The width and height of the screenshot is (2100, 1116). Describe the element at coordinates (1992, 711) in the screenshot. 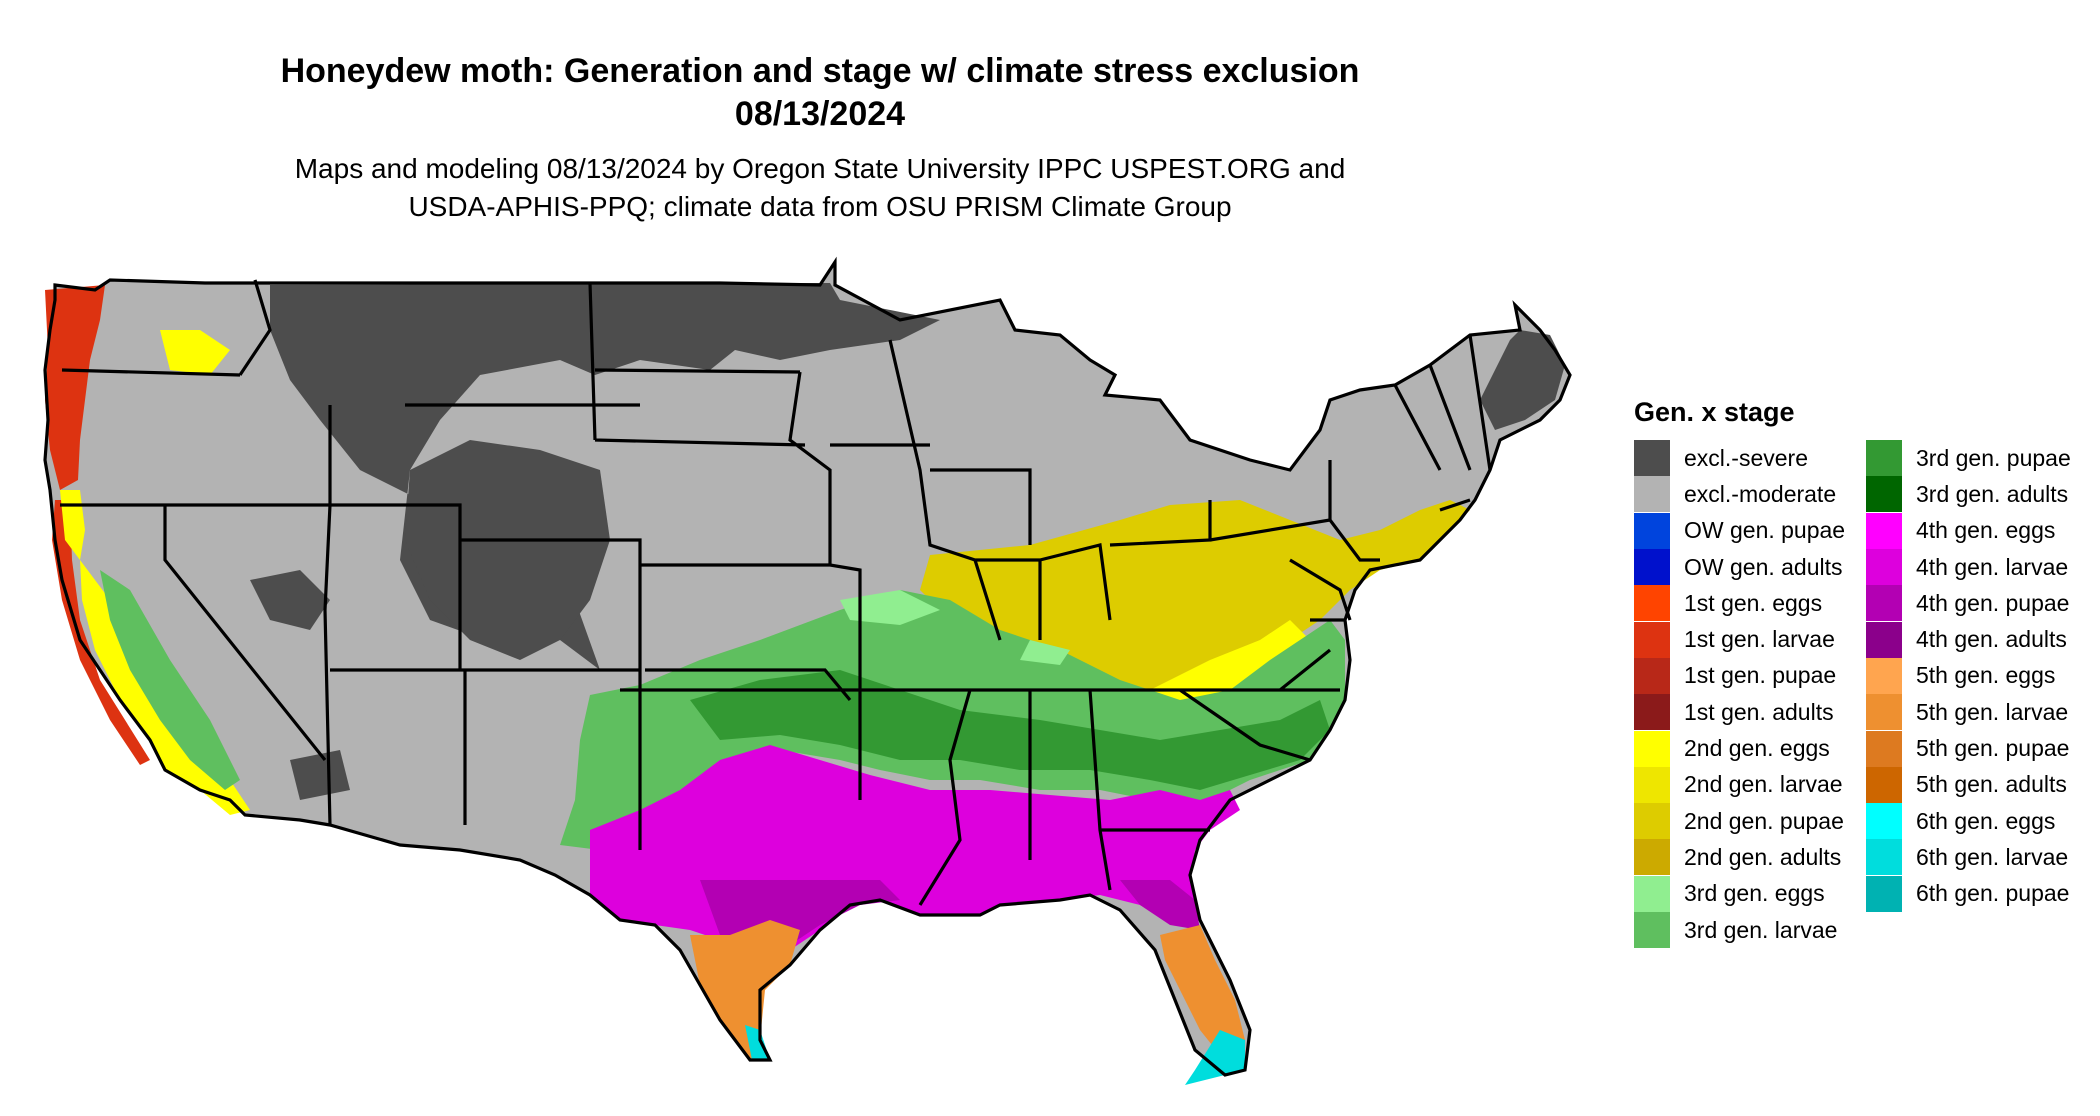

I see `legend-label: 5th gen. larvae` at that location.